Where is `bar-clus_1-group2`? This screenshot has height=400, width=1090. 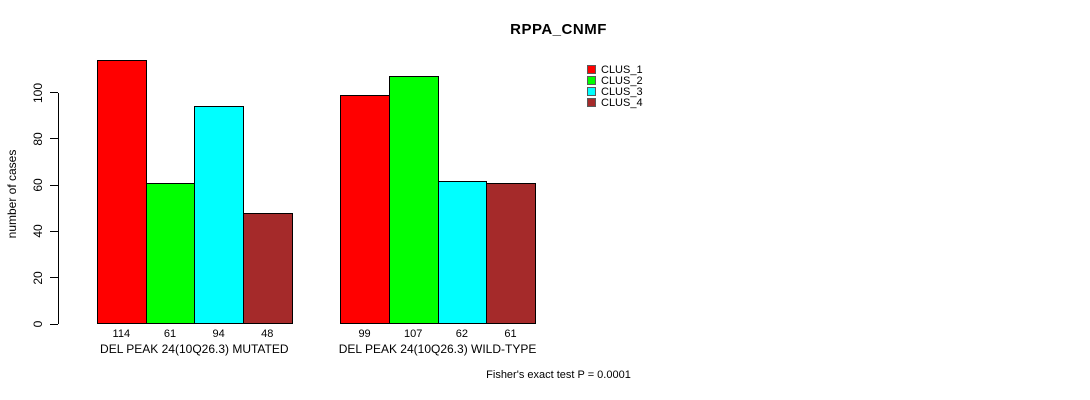
bar-clus_1-group2 is located at coordinates (365, 209).